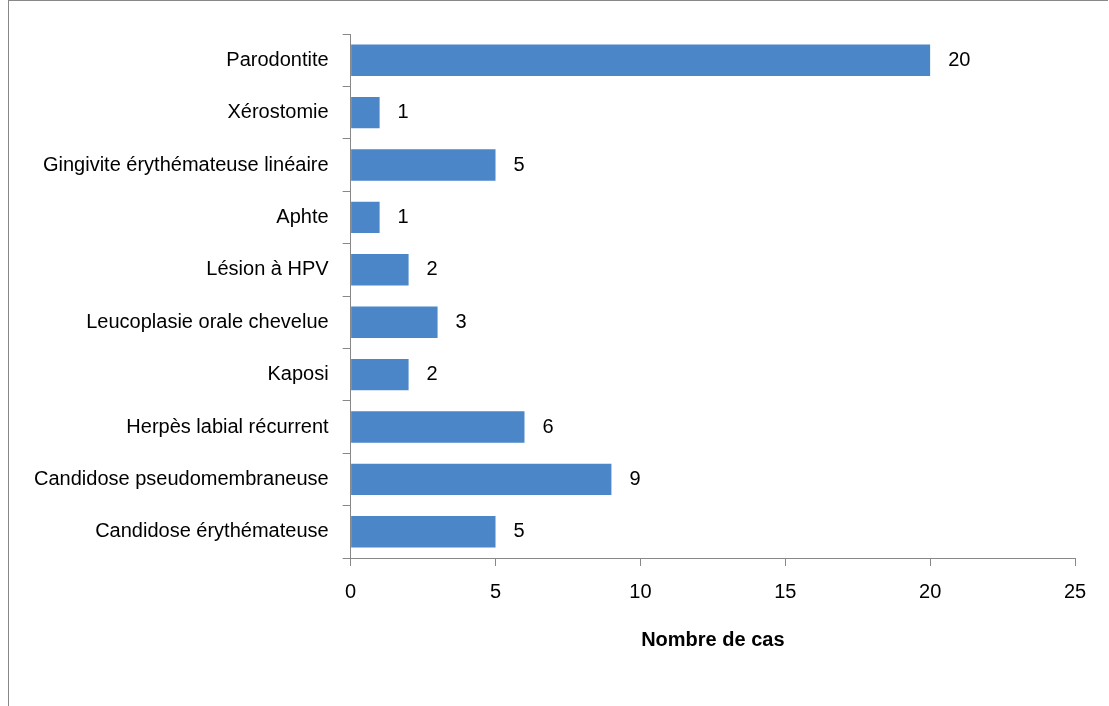 The image size is (1109, 706). Describe the element at coordinates (1075, 590) in the screenshot. I see `x-tick-label: 25` at that location.